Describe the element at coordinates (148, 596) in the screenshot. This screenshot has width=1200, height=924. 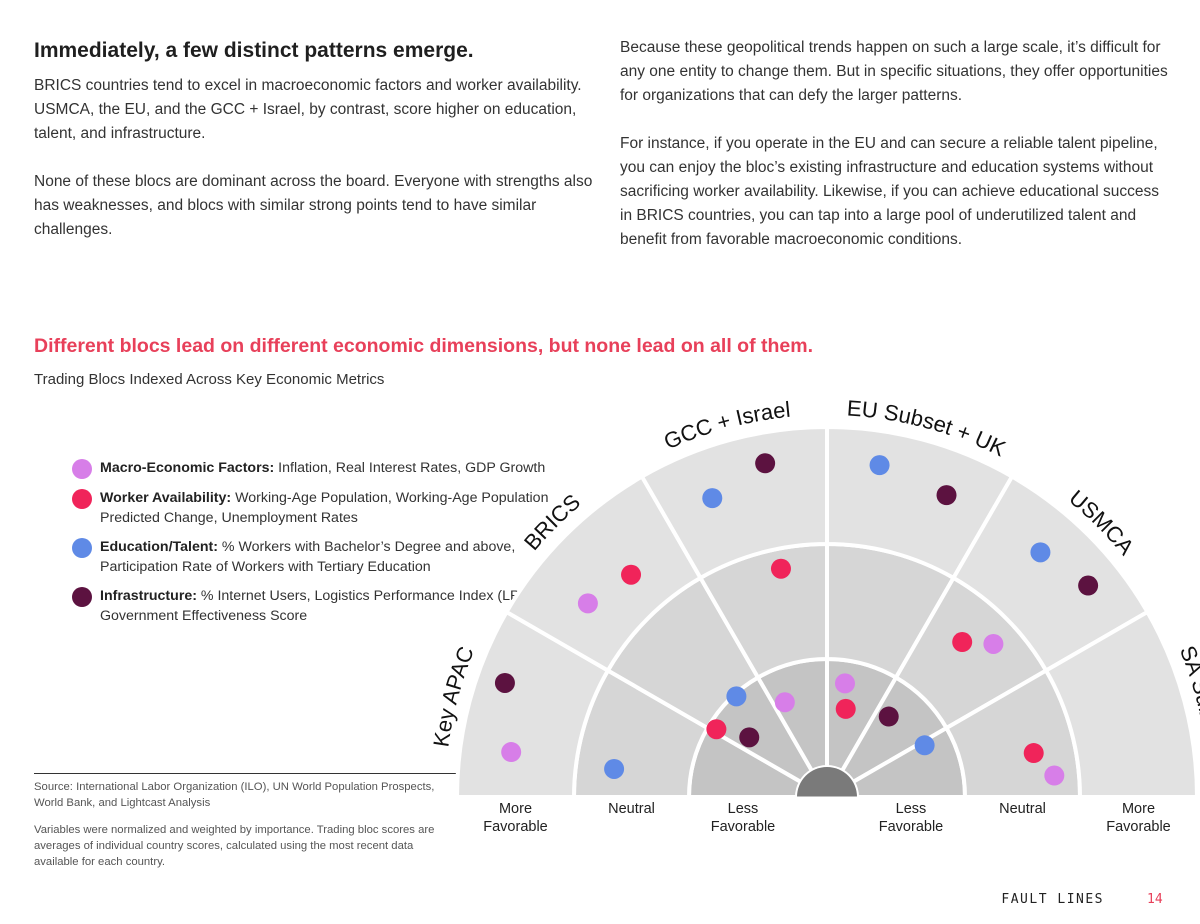
I see `legend-key: Infrastructure:` at that location.